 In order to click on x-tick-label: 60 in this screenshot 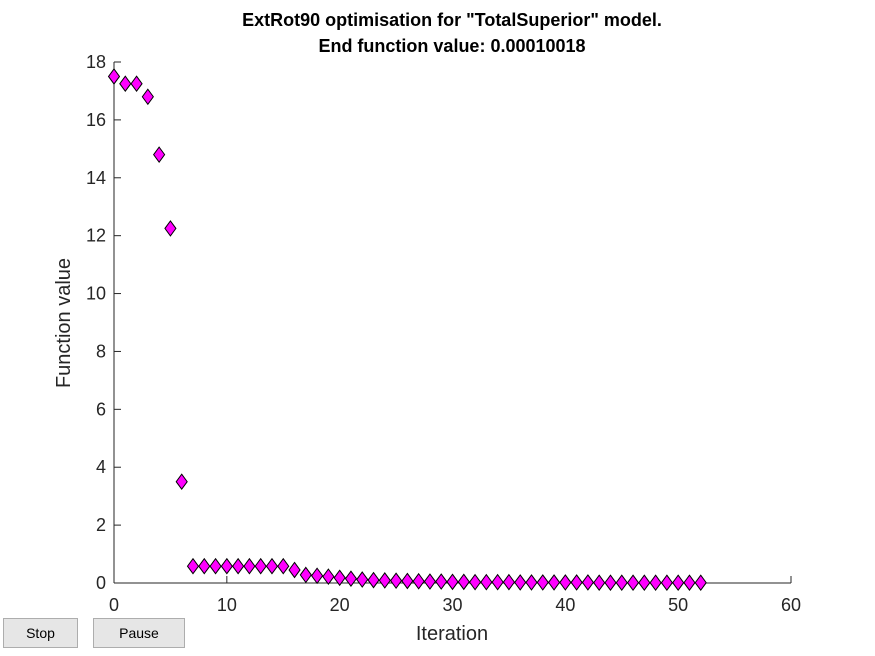, I will do `click(791, 605)`.